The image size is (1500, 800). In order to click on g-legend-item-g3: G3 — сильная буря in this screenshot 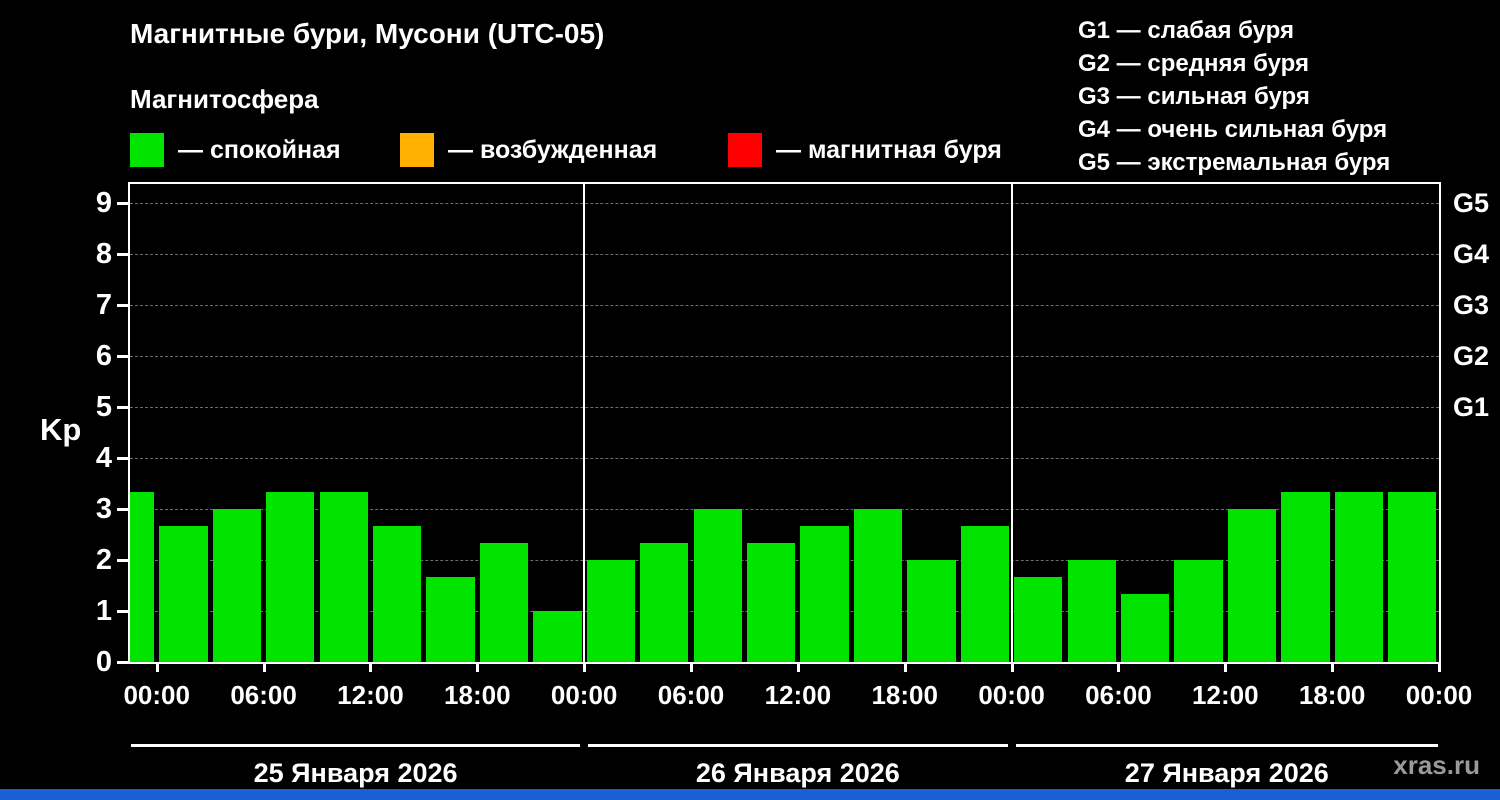, I will do `click(1194, 96)`.